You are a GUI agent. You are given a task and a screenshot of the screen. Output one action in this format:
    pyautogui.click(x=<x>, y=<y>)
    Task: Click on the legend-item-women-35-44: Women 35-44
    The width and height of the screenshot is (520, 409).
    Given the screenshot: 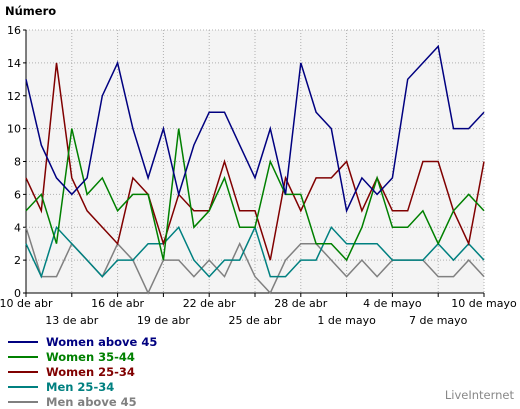 What is the action you would take?
    pyautogui.click(x=82, y=356)
    